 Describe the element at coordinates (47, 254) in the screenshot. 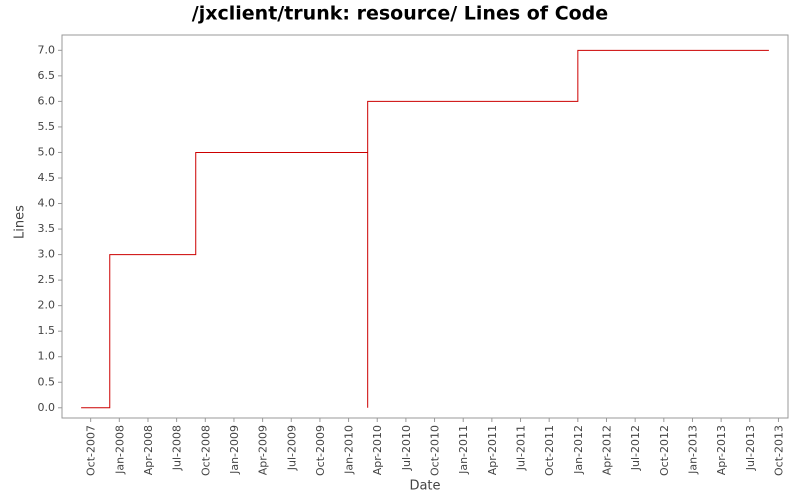

I see `y-tick-label: 3.0` at that location.